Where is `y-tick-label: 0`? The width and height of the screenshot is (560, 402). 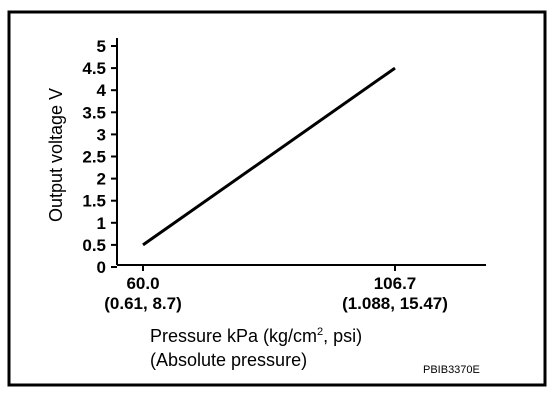
y-tick-label: 0 is located at coordinates (101, 267).